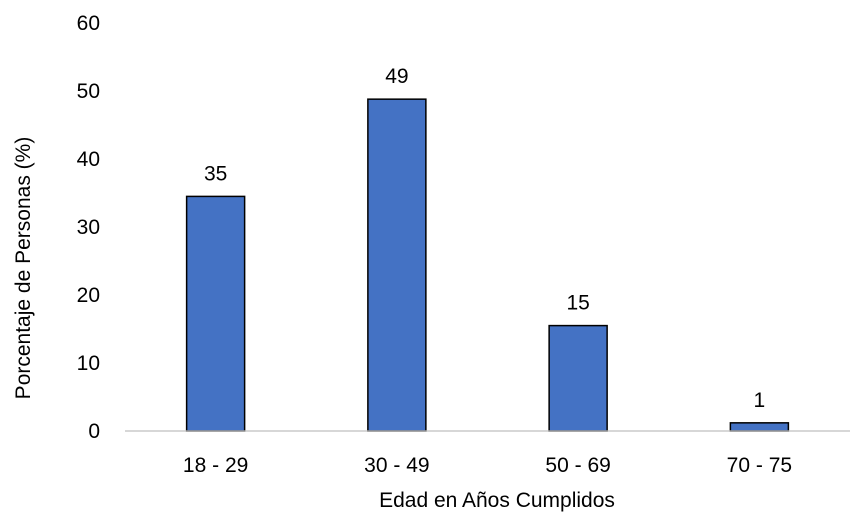 The image size is (856, 518). I want to click on data-label: 49, so click(396, 76).